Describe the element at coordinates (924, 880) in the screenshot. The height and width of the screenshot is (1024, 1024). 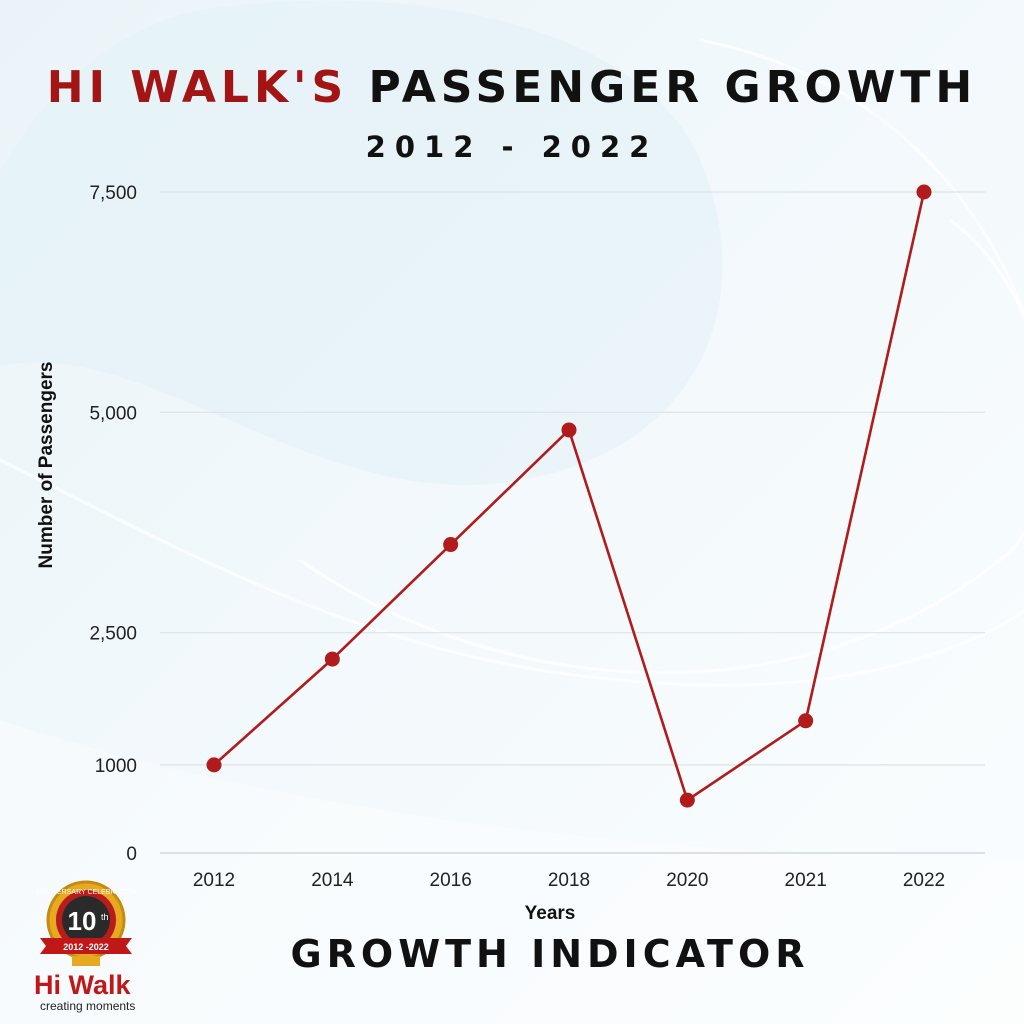
I see `x-tick-label: 2022` at that location.